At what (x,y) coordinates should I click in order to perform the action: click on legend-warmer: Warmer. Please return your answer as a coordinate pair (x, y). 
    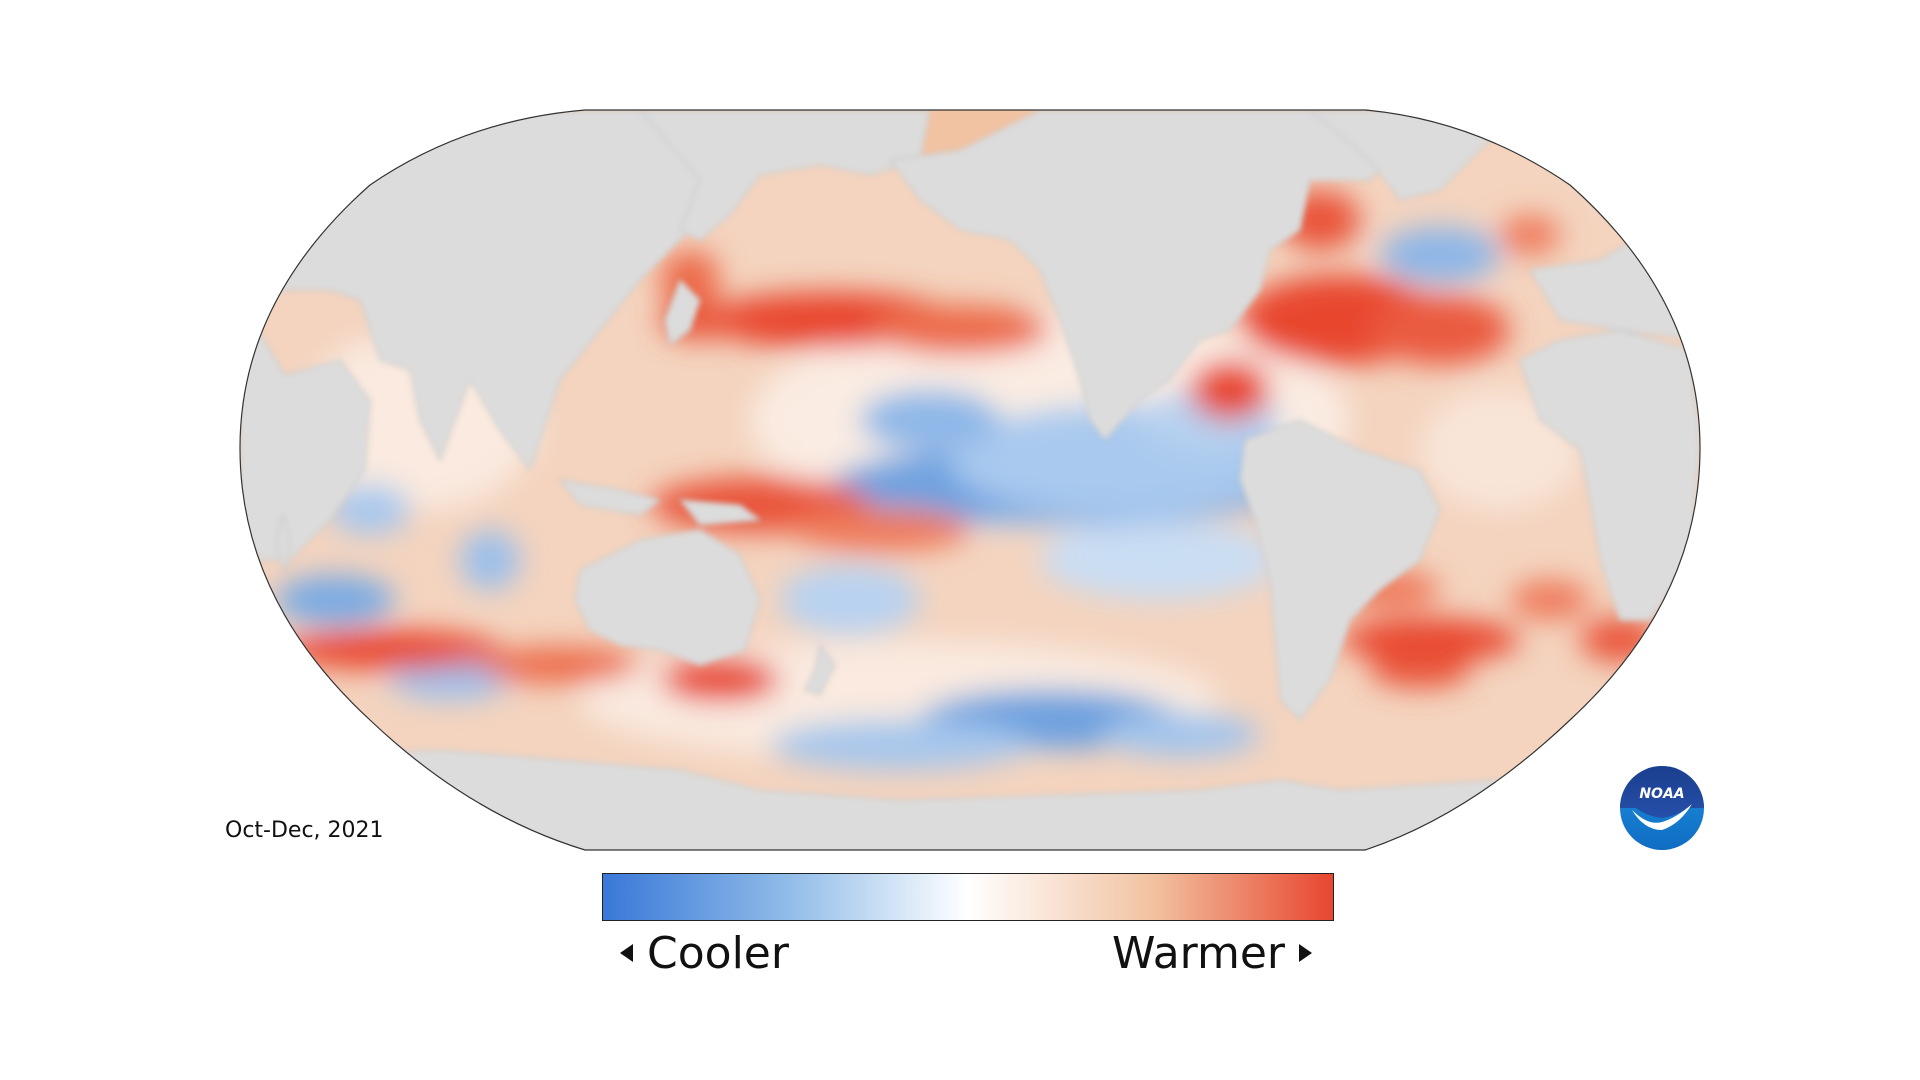
    Looking at the image, I should click on (1212, 953).